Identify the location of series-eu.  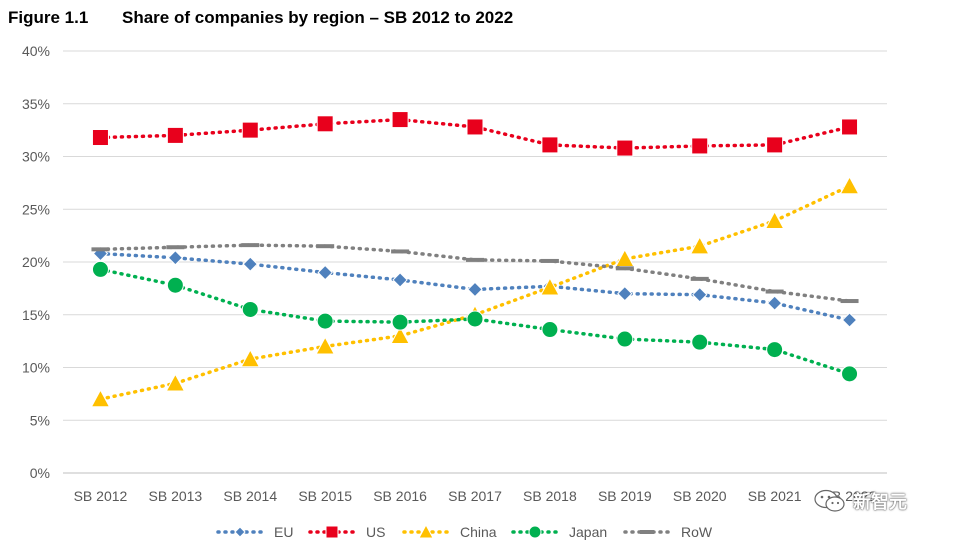
(475, 286).